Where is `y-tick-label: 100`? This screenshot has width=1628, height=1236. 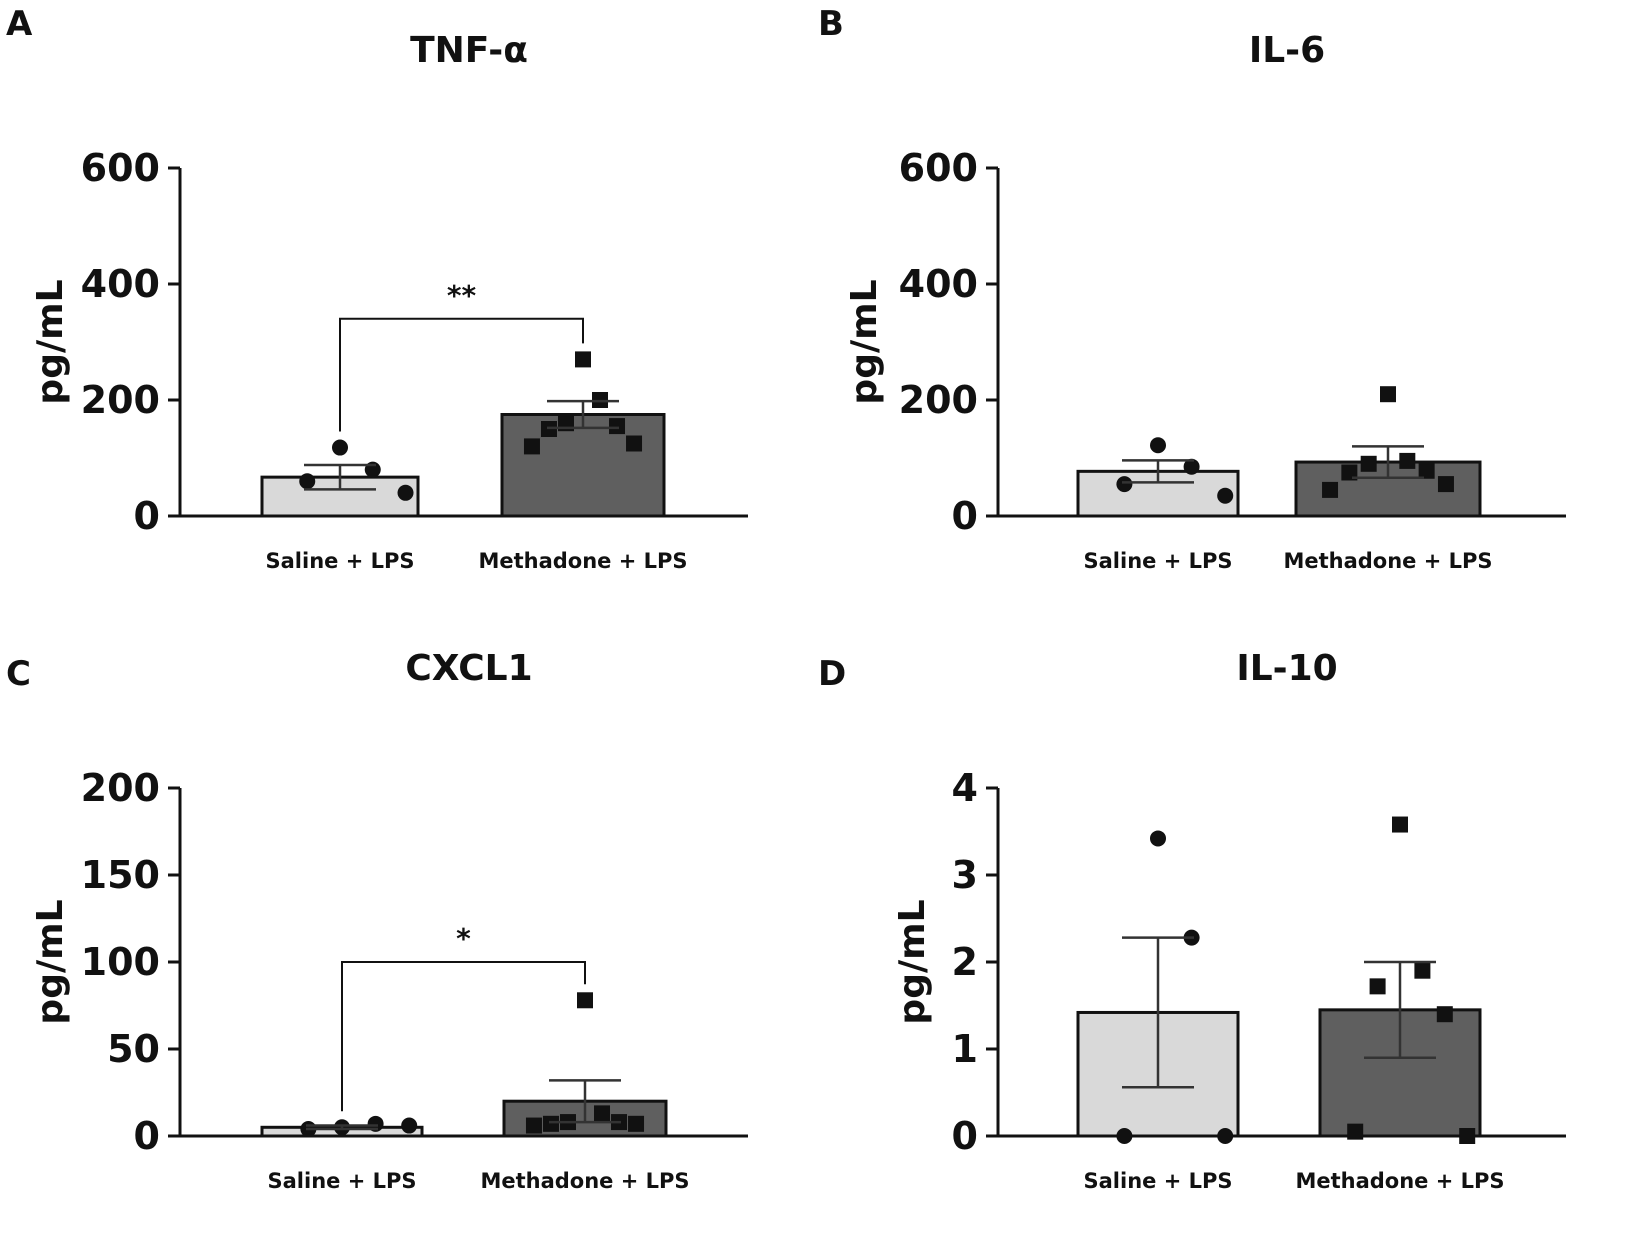 y-tick-label: 100 is located at coordinates (120, 962).